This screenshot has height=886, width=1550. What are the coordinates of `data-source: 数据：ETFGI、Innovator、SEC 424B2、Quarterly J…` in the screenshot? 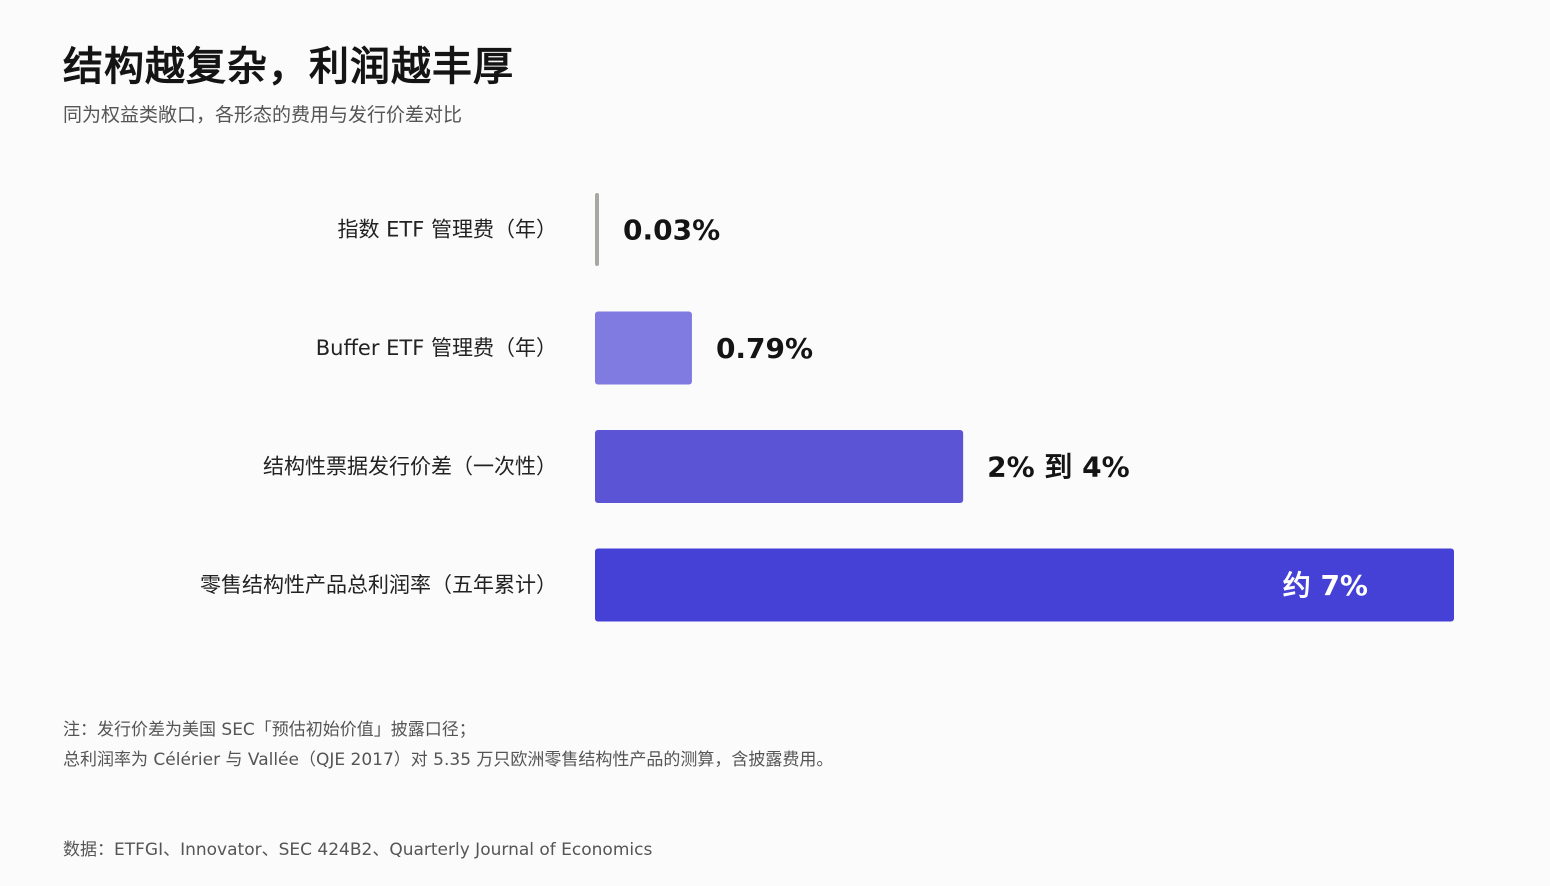 It's located at (358, 850).